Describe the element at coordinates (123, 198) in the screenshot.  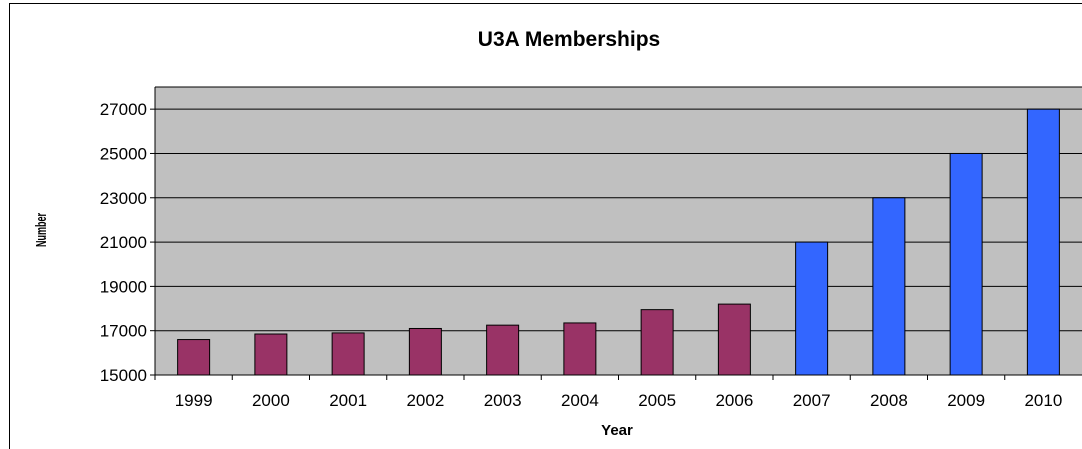
I see `y-tick-label: 23000` at that location.